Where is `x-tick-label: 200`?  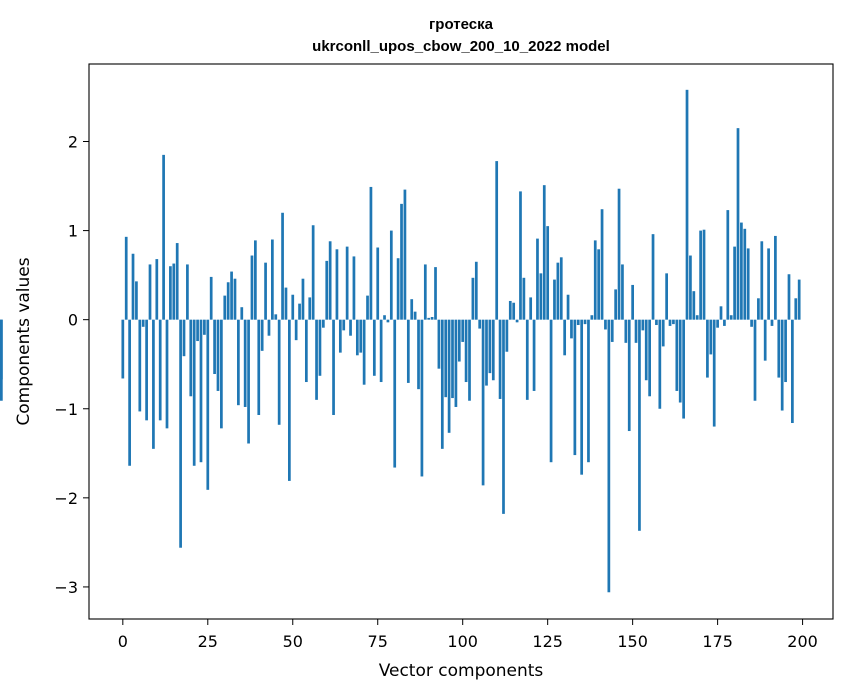
x-tick-label: 200 is located at coordinates (802, 641).